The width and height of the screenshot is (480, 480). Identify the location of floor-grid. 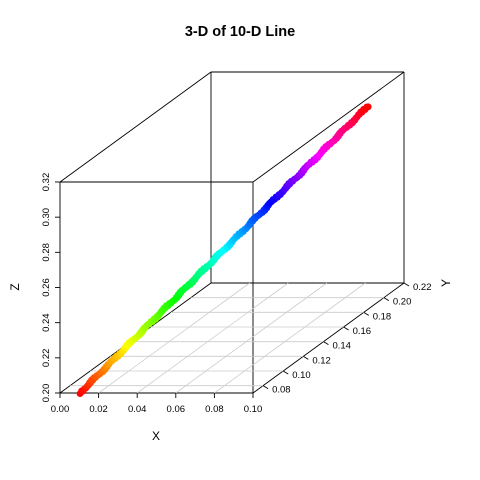
(227, 338).